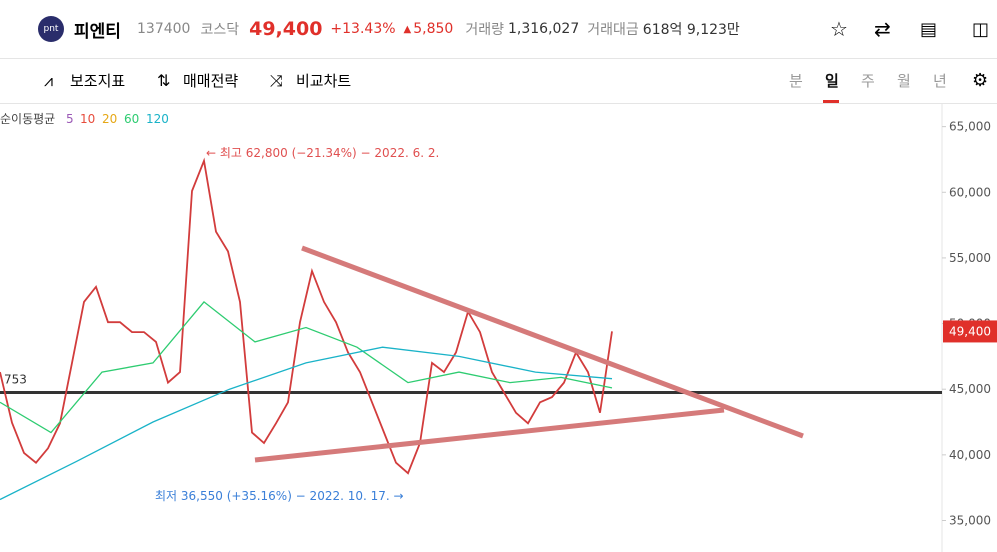  I want to click on favorite: ☆, so click(839, 29).